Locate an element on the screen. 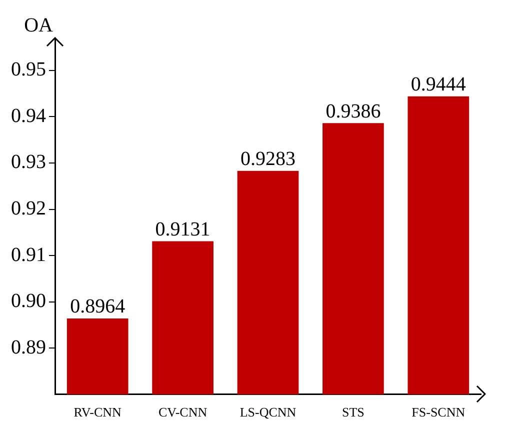  y-tick-label: 0.89 is located at coordinates (28, 347).